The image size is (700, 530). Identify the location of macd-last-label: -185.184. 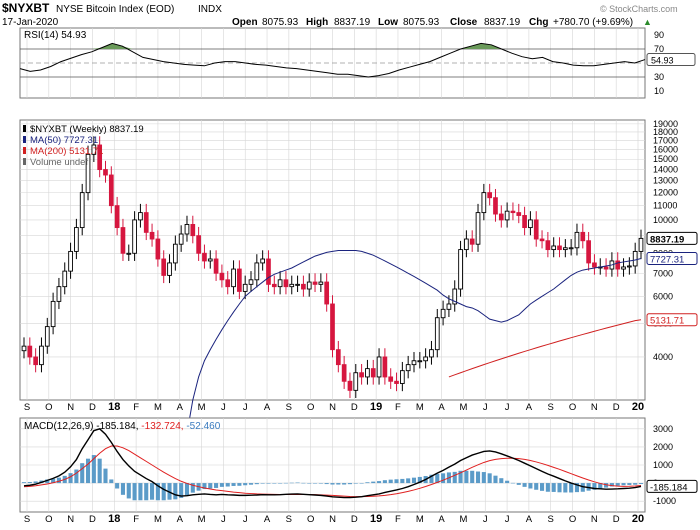
(669, 487).